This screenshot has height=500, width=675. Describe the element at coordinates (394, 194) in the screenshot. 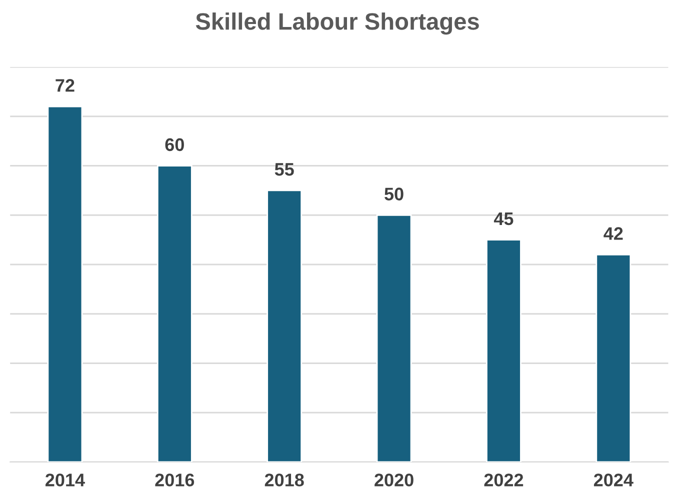

I see `data-label: 50` at that location.